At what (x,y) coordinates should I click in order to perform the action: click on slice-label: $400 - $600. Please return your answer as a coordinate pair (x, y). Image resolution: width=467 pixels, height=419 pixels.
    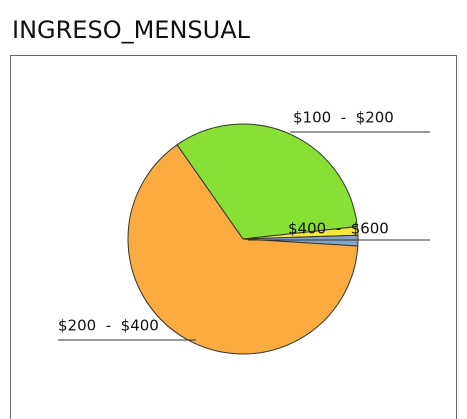
    Looking at the image, I should click on (338, 229).